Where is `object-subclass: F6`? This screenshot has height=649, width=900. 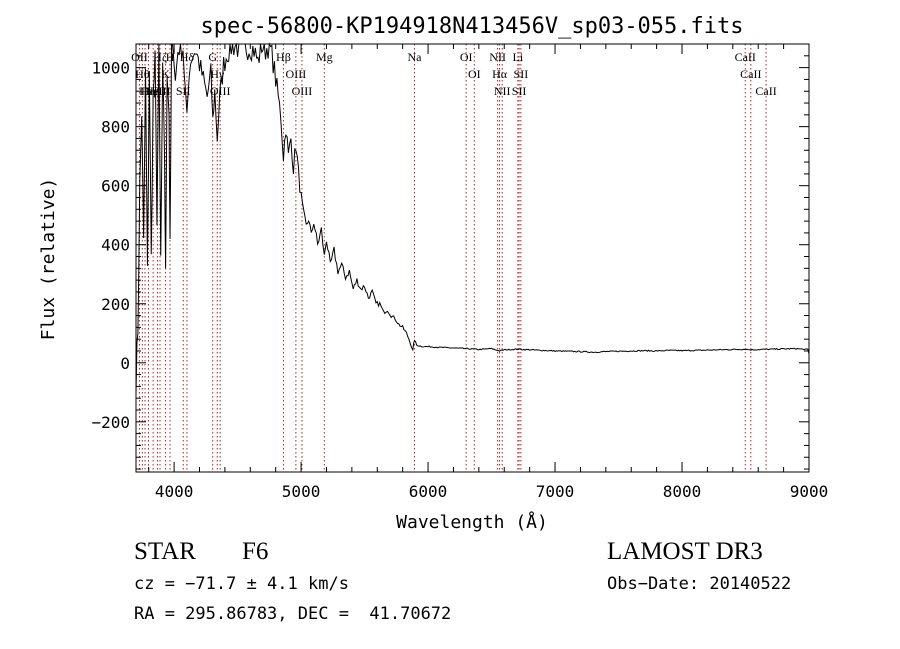 object-subclass: F6 is located at coordinates (255, 551).